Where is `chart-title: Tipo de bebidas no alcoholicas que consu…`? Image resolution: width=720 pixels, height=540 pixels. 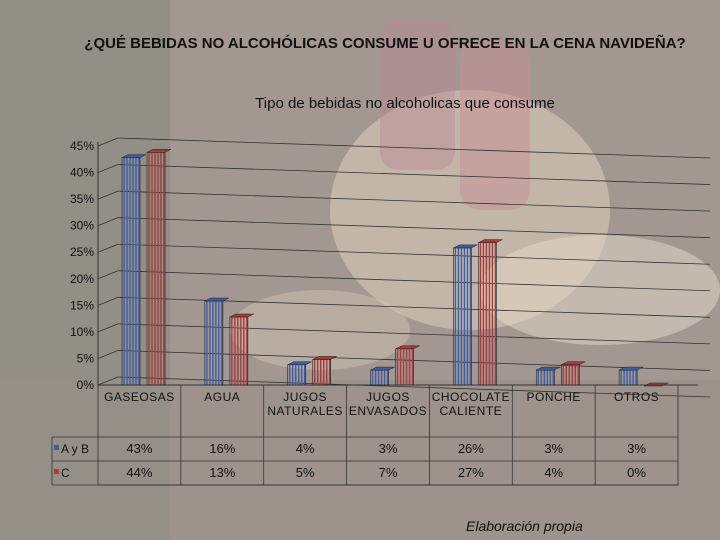
chart-title: Tipo de bebidas no alcoholicas que consu… is located at coordinates (405, 103).